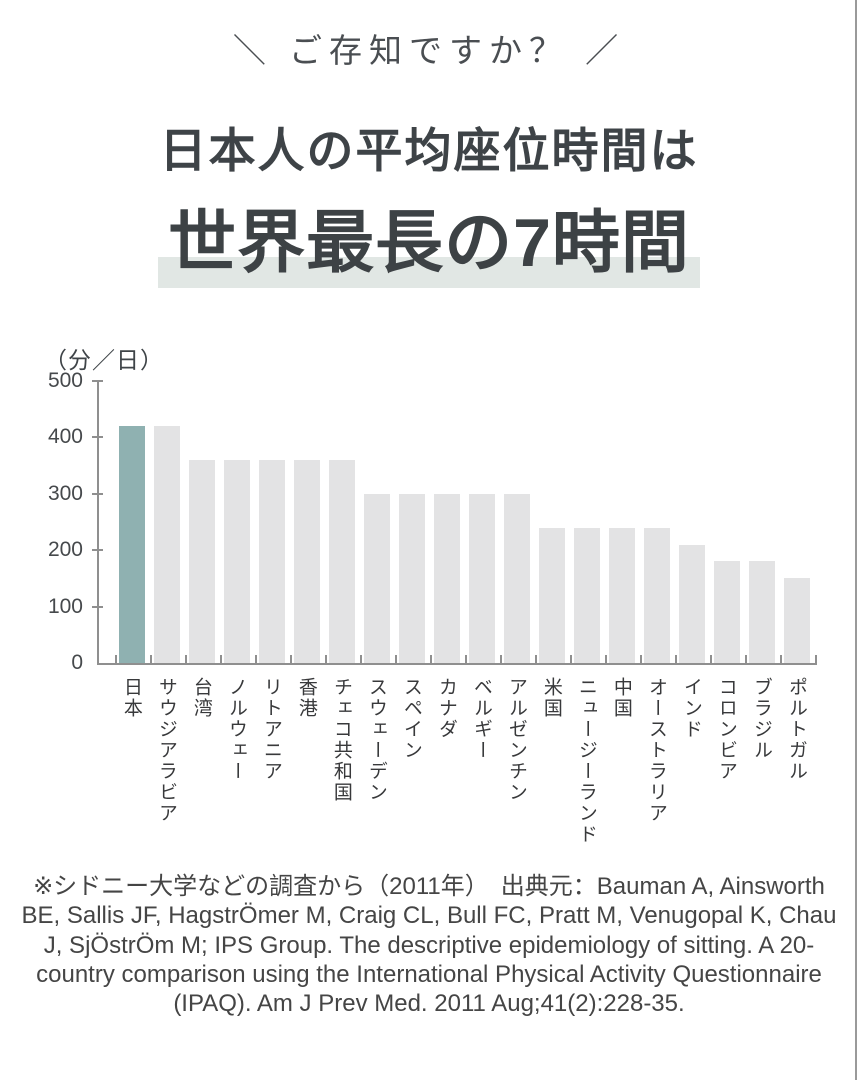  What do you see at coordinates (104, 360) in the screenshot?
I see `y-axis-unit-label: （分／日）` at bounding box center [104, 360].